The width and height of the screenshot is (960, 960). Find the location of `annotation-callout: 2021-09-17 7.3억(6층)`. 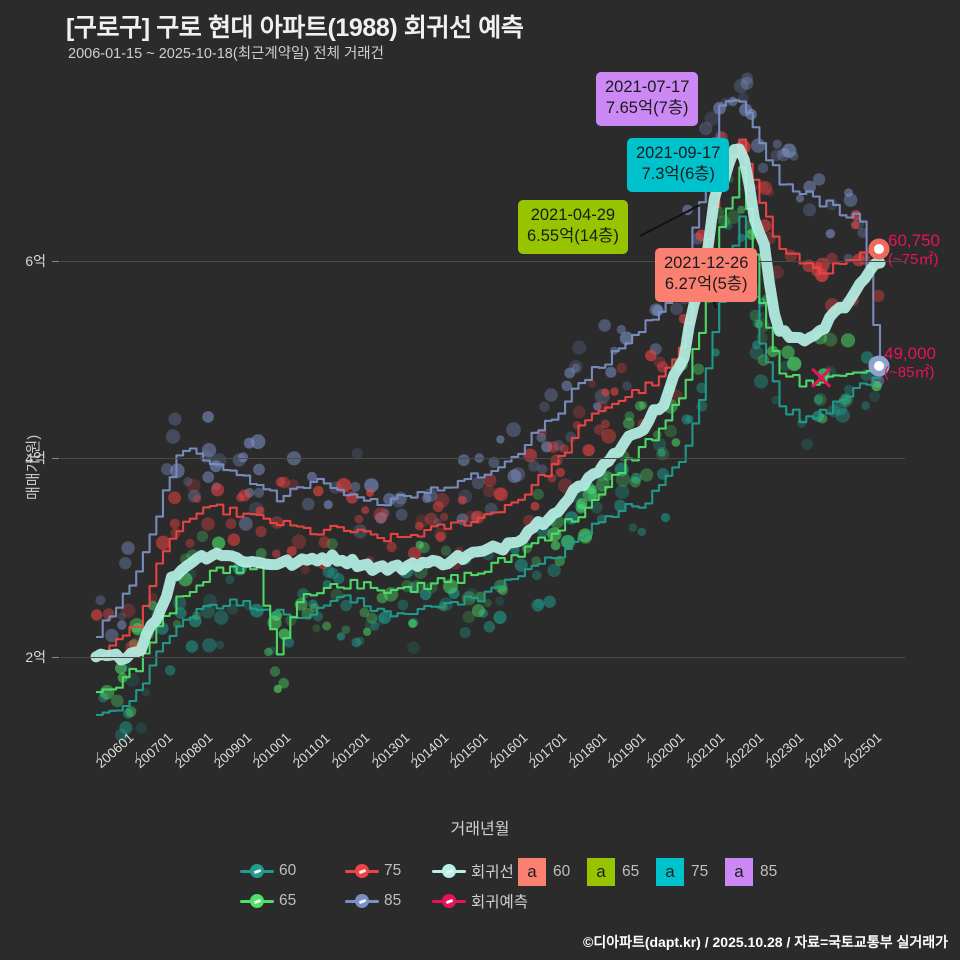

annotation-callout: 2021-09-17 7.3억(6층) is located at coordinates (678, 165).